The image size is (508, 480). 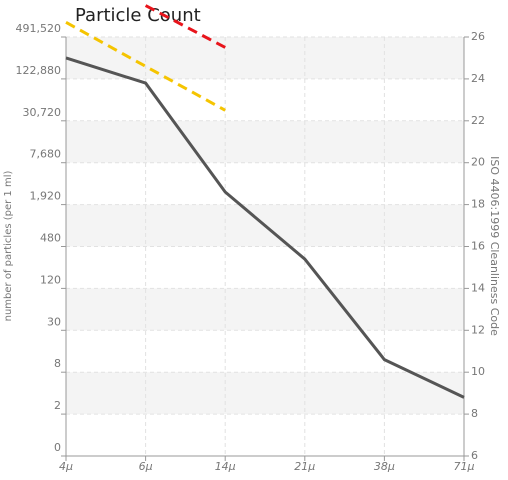 What do you see at coordinates (384, 466) in the screenshot?
I see `x-tick-label: 38µ` at bounding box center [384, 466].